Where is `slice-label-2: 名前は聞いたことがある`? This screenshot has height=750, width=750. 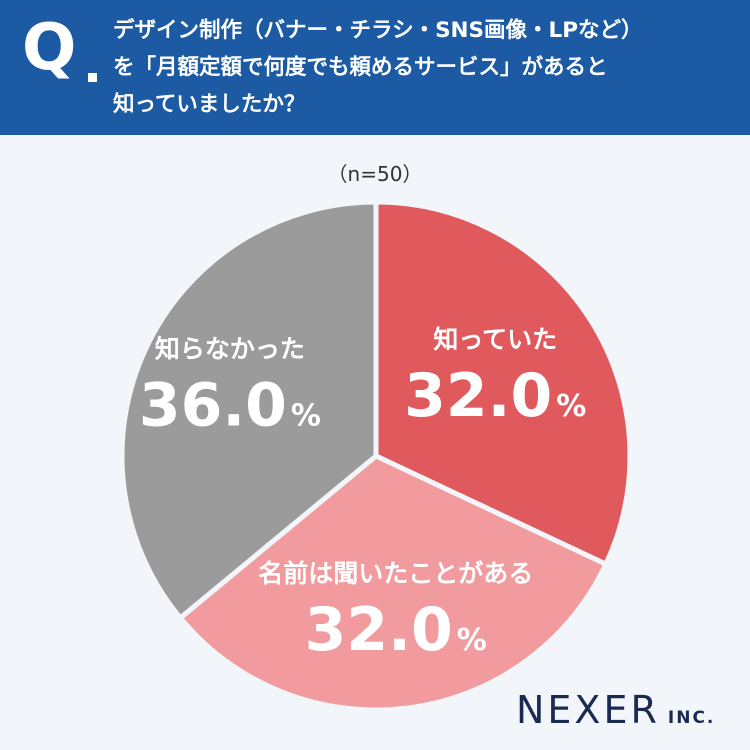
slice-label-2: 名前は聞いたことがある is located at coordinates (395, 573).